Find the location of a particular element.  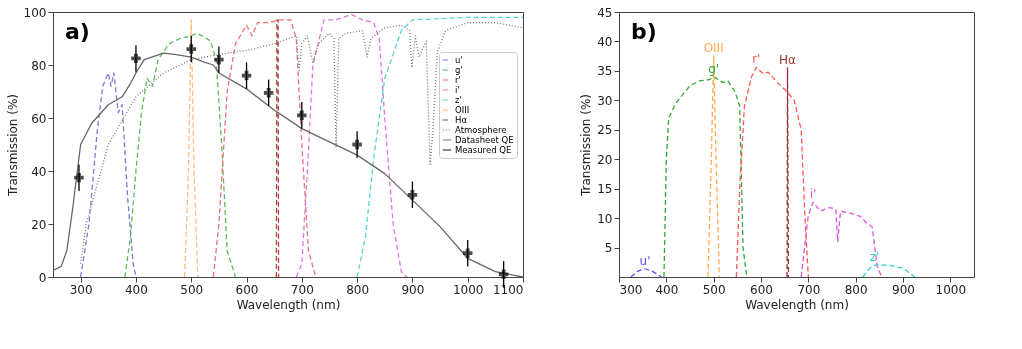

y-tick-label: 100 is located at coordinates (35, 12).